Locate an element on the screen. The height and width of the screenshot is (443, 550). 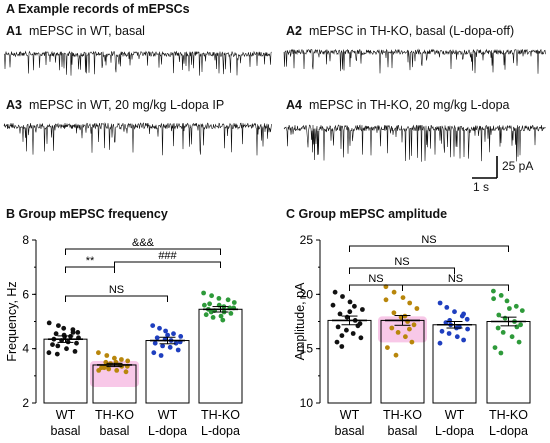
trace-label-a2: A2 mEPSC in TH-KO, basal (L-dopa-off) is located at coordinates (400, 31).